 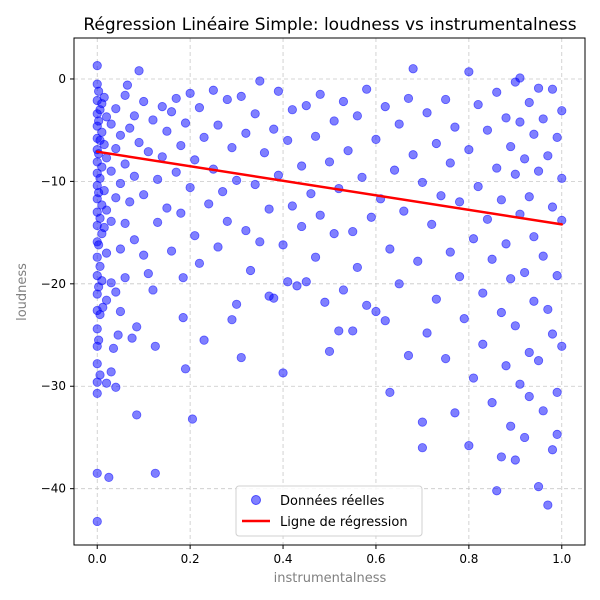 I want to click on x-tick-label: 0.6, so click(x=375, y=559).